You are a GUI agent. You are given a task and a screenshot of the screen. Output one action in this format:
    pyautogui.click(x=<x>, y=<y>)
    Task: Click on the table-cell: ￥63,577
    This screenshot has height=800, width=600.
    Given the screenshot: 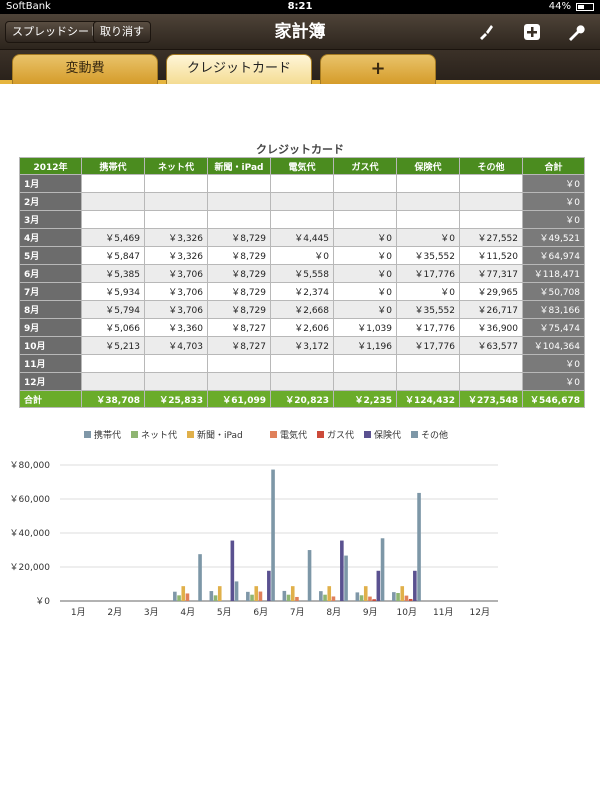 What is the action you would take?
    pyautogui.click(x=491, y=345)
    